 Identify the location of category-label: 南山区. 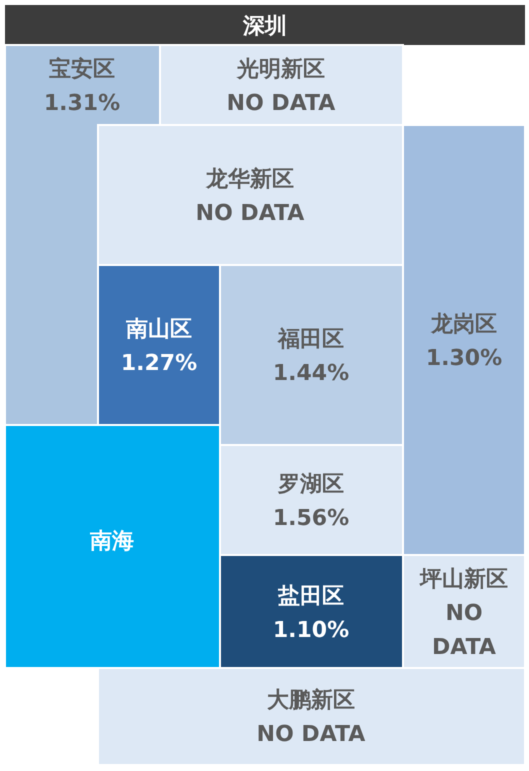
(158, 329).